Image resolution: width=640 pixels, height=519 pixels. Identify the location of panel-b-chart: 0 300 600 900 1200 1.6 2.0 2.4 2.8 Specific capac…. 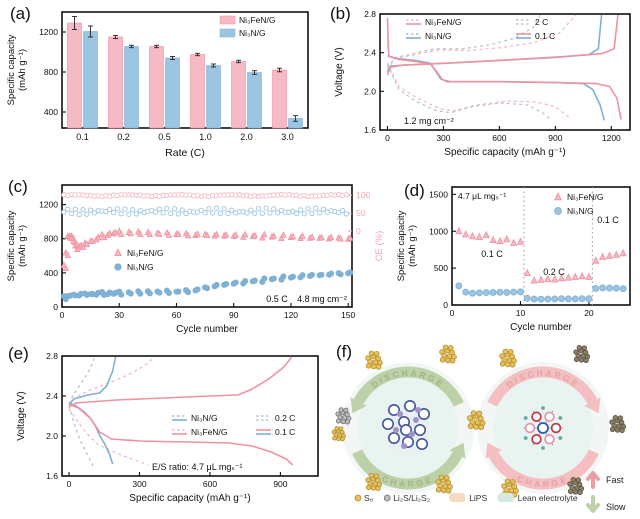
(482, 83).